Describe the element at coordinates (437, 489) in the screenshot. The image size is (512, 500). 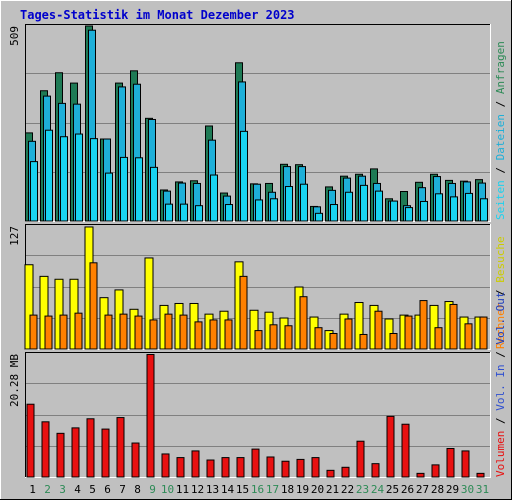
I see `x-label-day-28: 28` at that location.